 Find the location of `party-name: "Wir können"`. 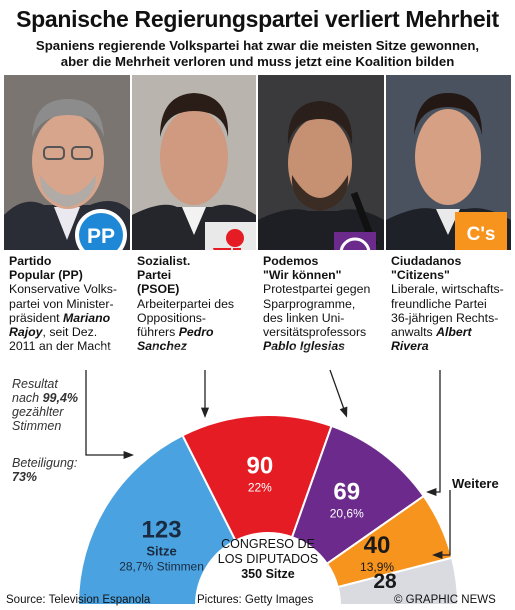

party-name: "Wir können" is located at coordinates (302, 275).